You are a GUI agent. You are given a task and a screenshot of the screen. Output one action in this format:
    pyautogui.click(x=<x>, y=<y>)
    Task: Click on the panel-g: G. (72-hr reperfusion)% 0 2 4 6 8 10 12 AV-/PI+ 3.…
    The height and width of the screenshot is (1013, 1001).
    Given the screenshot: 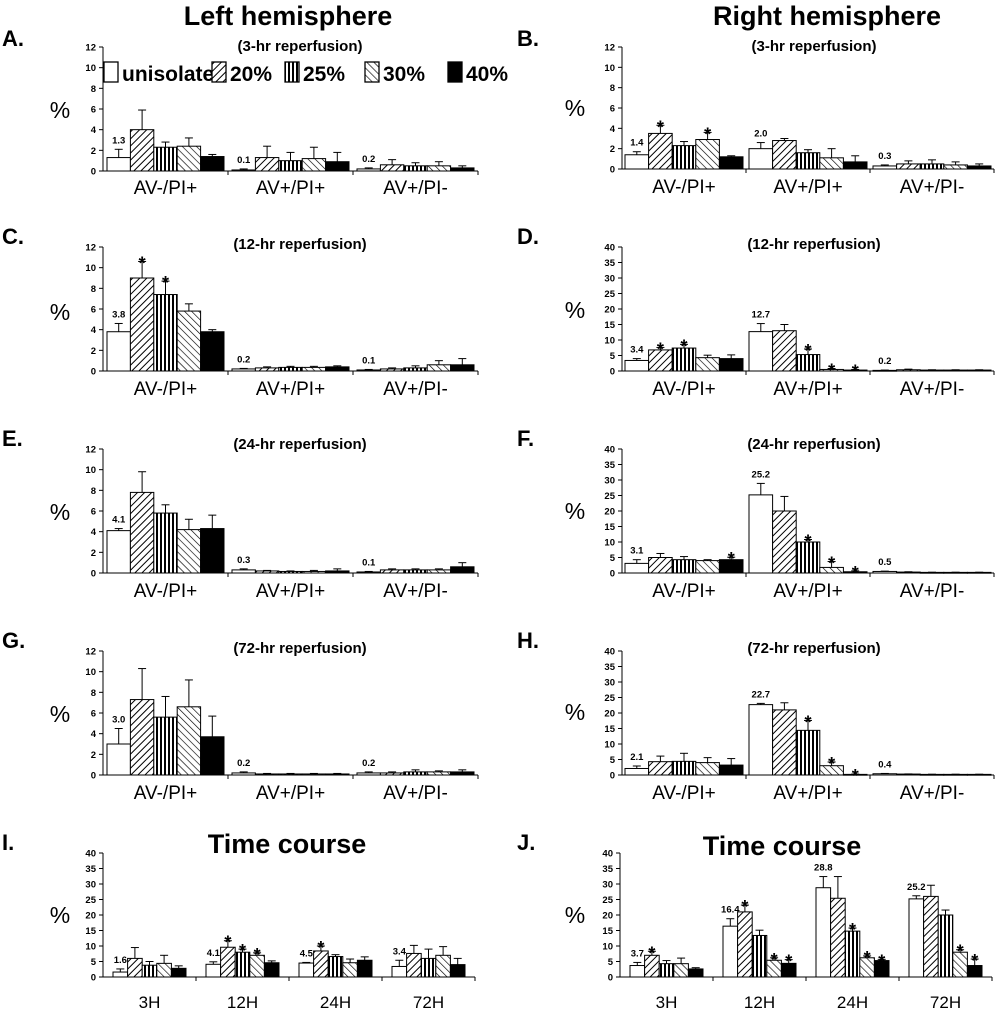 What is the action you would take?
    pyautogui.click(x=240, y=716)
    